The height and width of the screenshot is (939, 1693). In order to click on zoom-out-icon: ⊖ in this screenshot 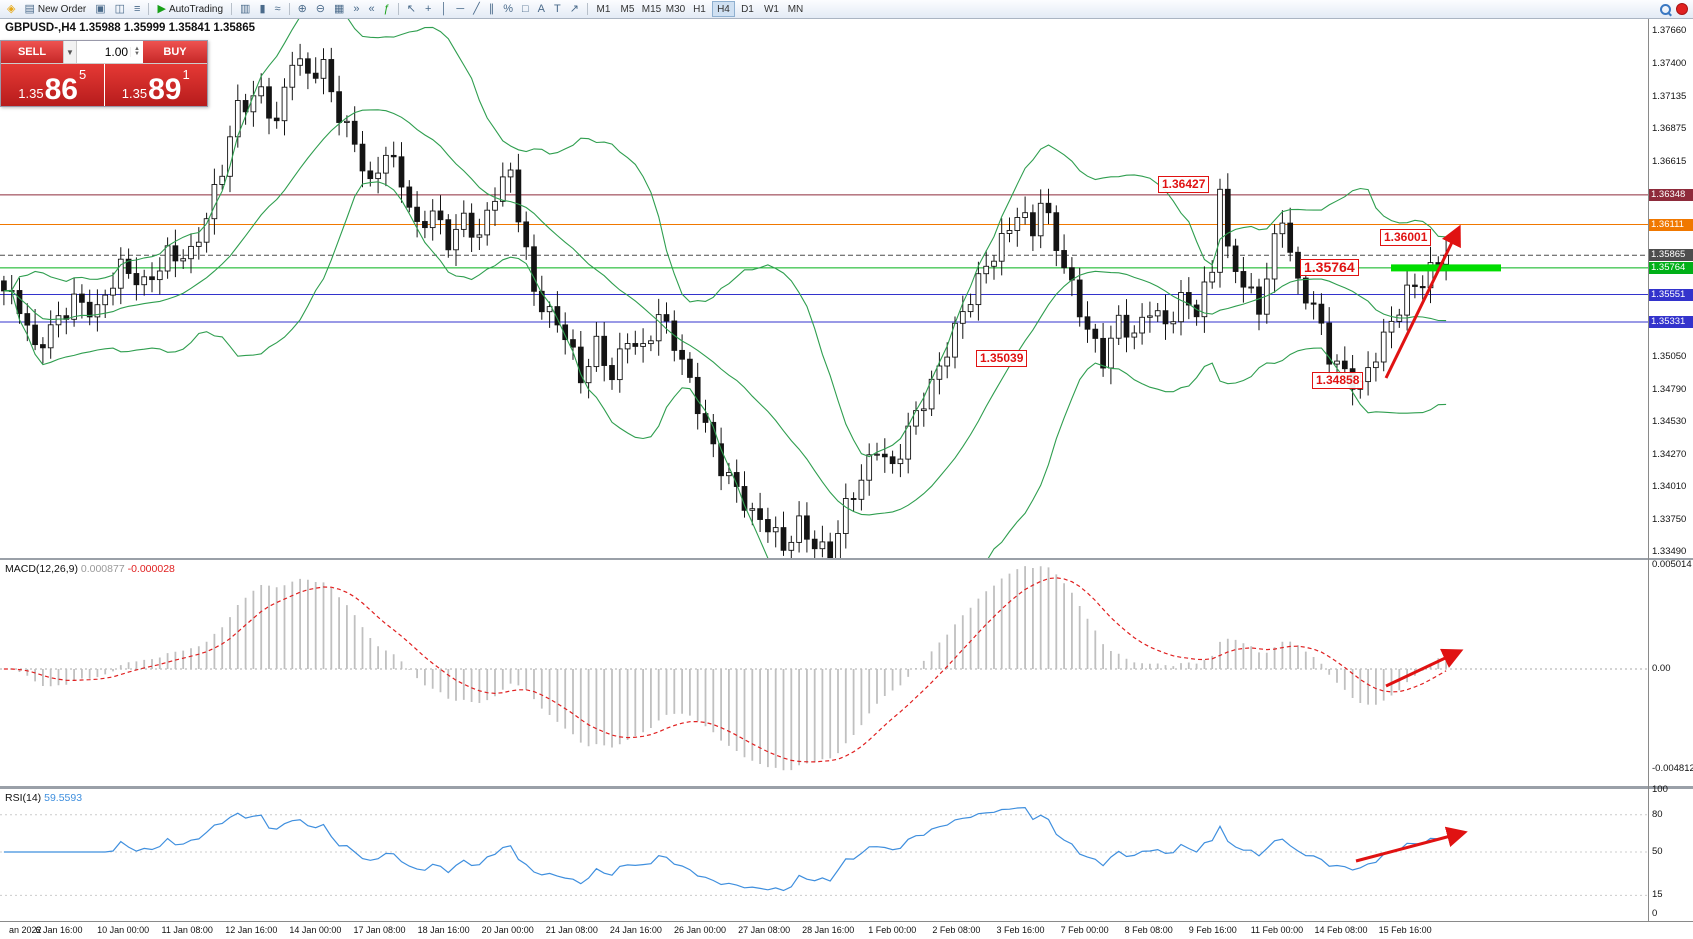, I will do `click(320, 9)`.